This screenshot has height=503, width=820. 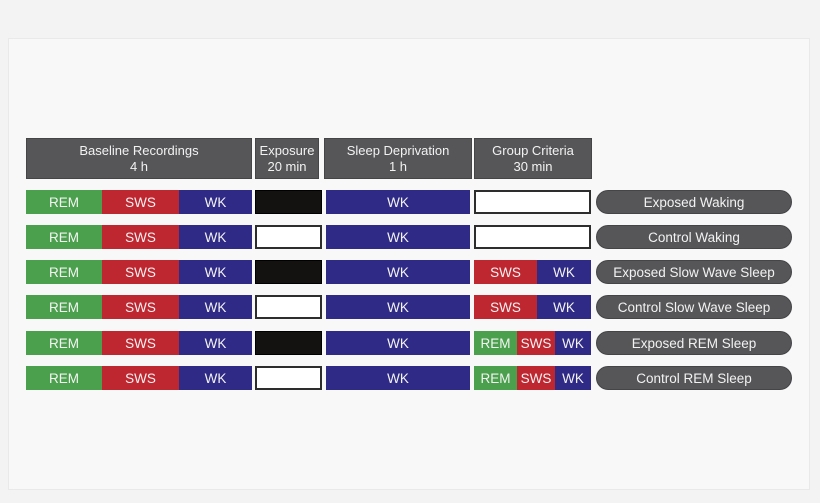 I want to click on group-label-pill: Control REM Sleep, so click(x=694, y=378).